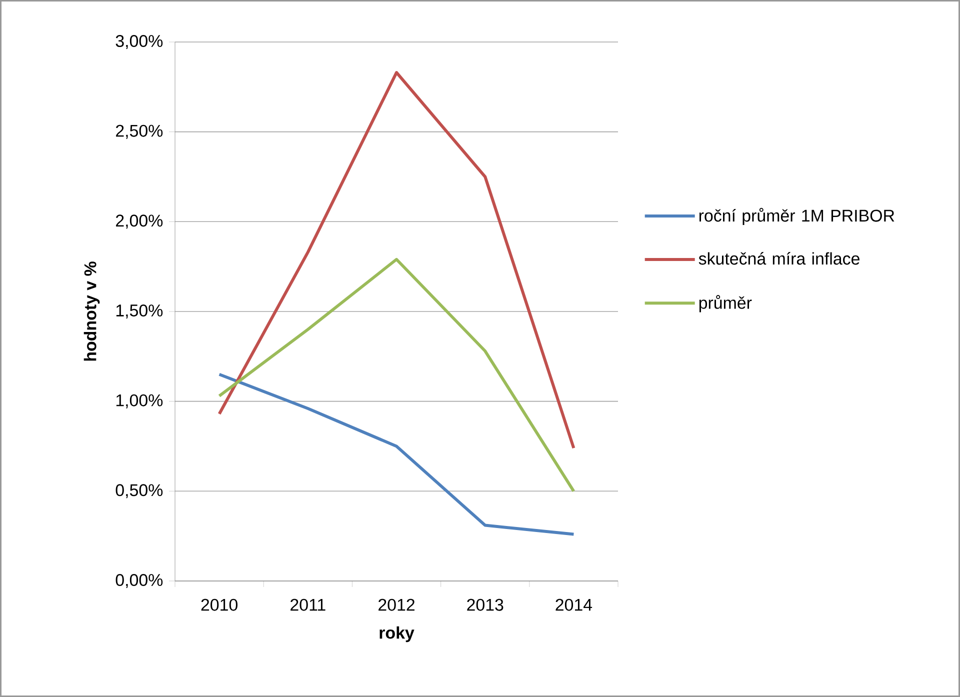 Image resolution: width=960 pixels, height=697 pixels. Describe the element at coordinates (139, 581) in the screenshot. I see `y-tick-label: 0,00%` at that location.